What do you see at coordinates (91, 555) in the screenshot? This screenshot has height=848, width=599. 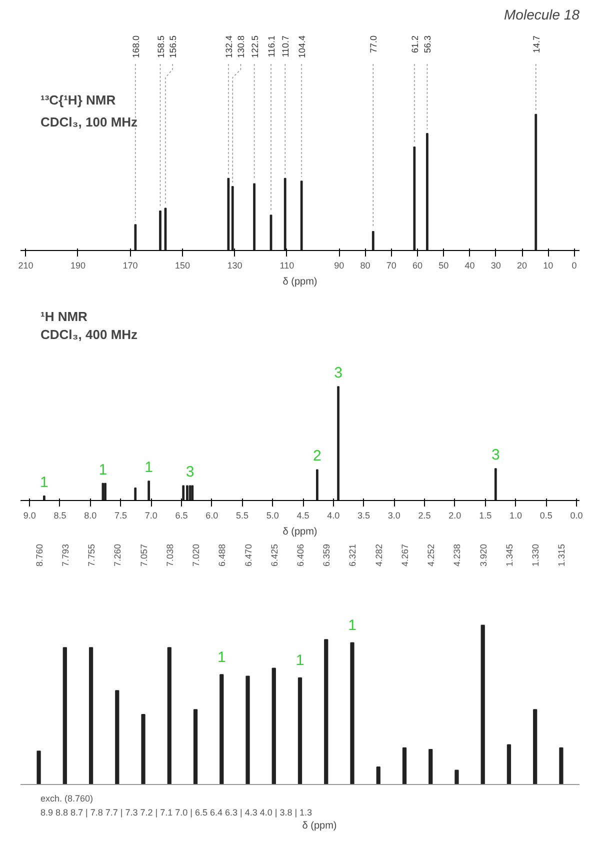 I see `x-tick-label: 7.755` at bounding box center [91, 555].